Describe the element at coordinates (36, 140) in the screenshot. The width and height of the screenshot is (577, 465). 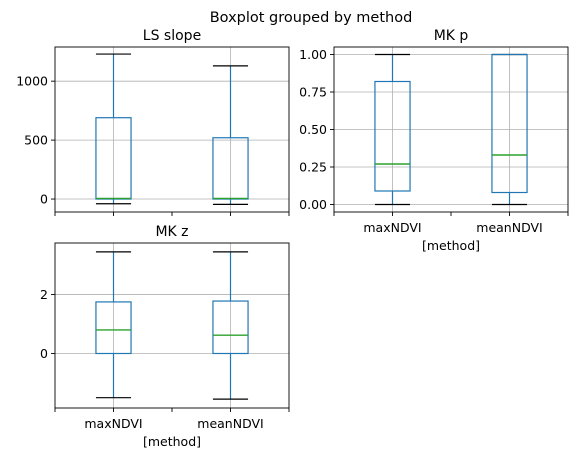
I see `y-tick-label: 500` at that location.